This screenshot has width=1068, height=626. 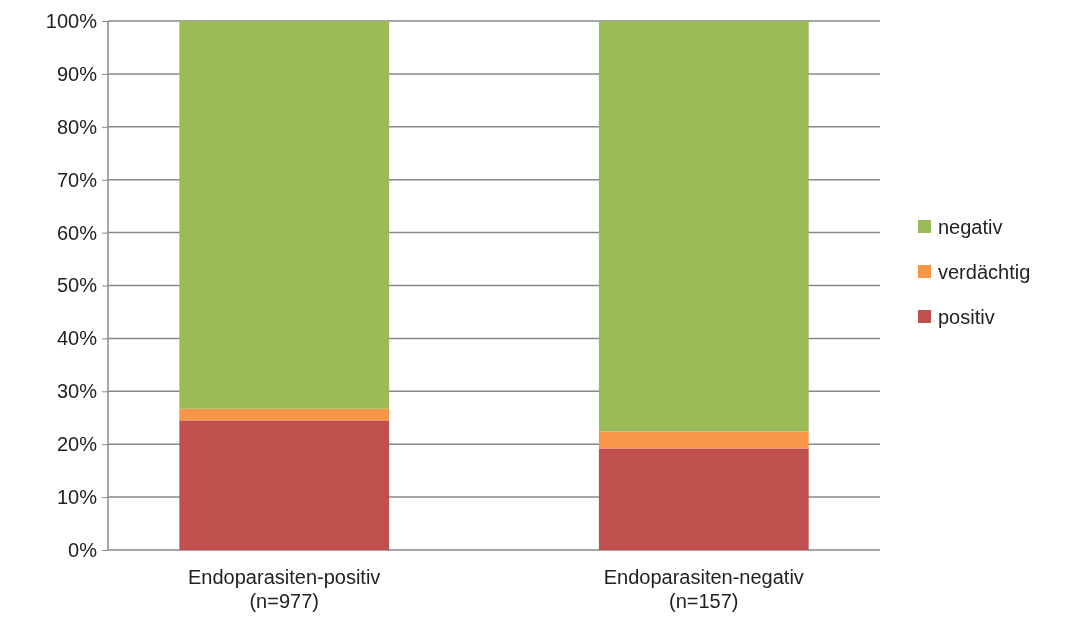 What do you see at coordinates (284, 589) in the screenshot?
I see `x-tick-label: Endoparasiten-positiv (n=977)` at bounding box center [284, 589].